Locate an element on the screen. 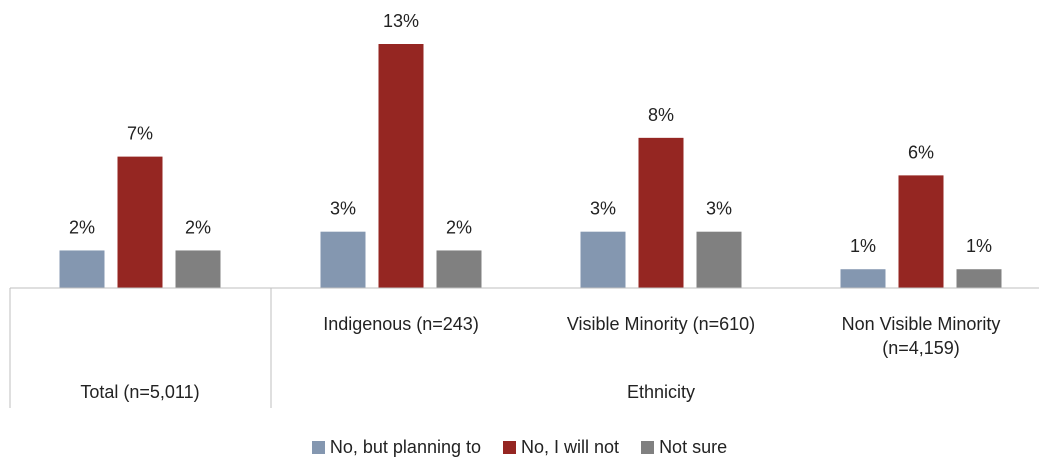 The width and height of the screenshot is (1039, 459). bar-s0-g1 is located at coordinates (343, 259).